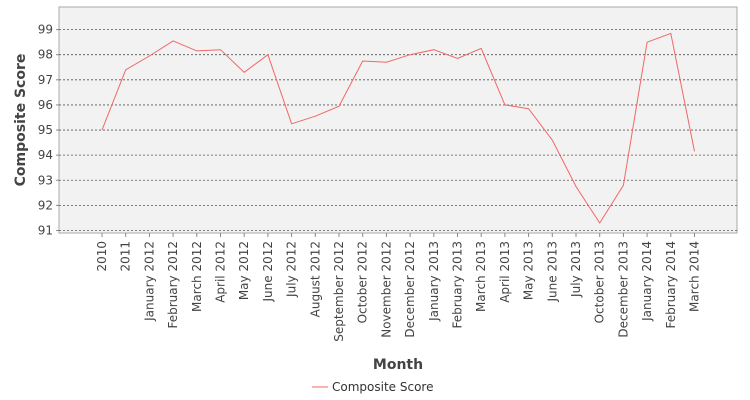 The image size is (750, 400). Describe the element at coordinates (102, 256) in the screenshot. I see `x-tick-label: 2010` at that location.